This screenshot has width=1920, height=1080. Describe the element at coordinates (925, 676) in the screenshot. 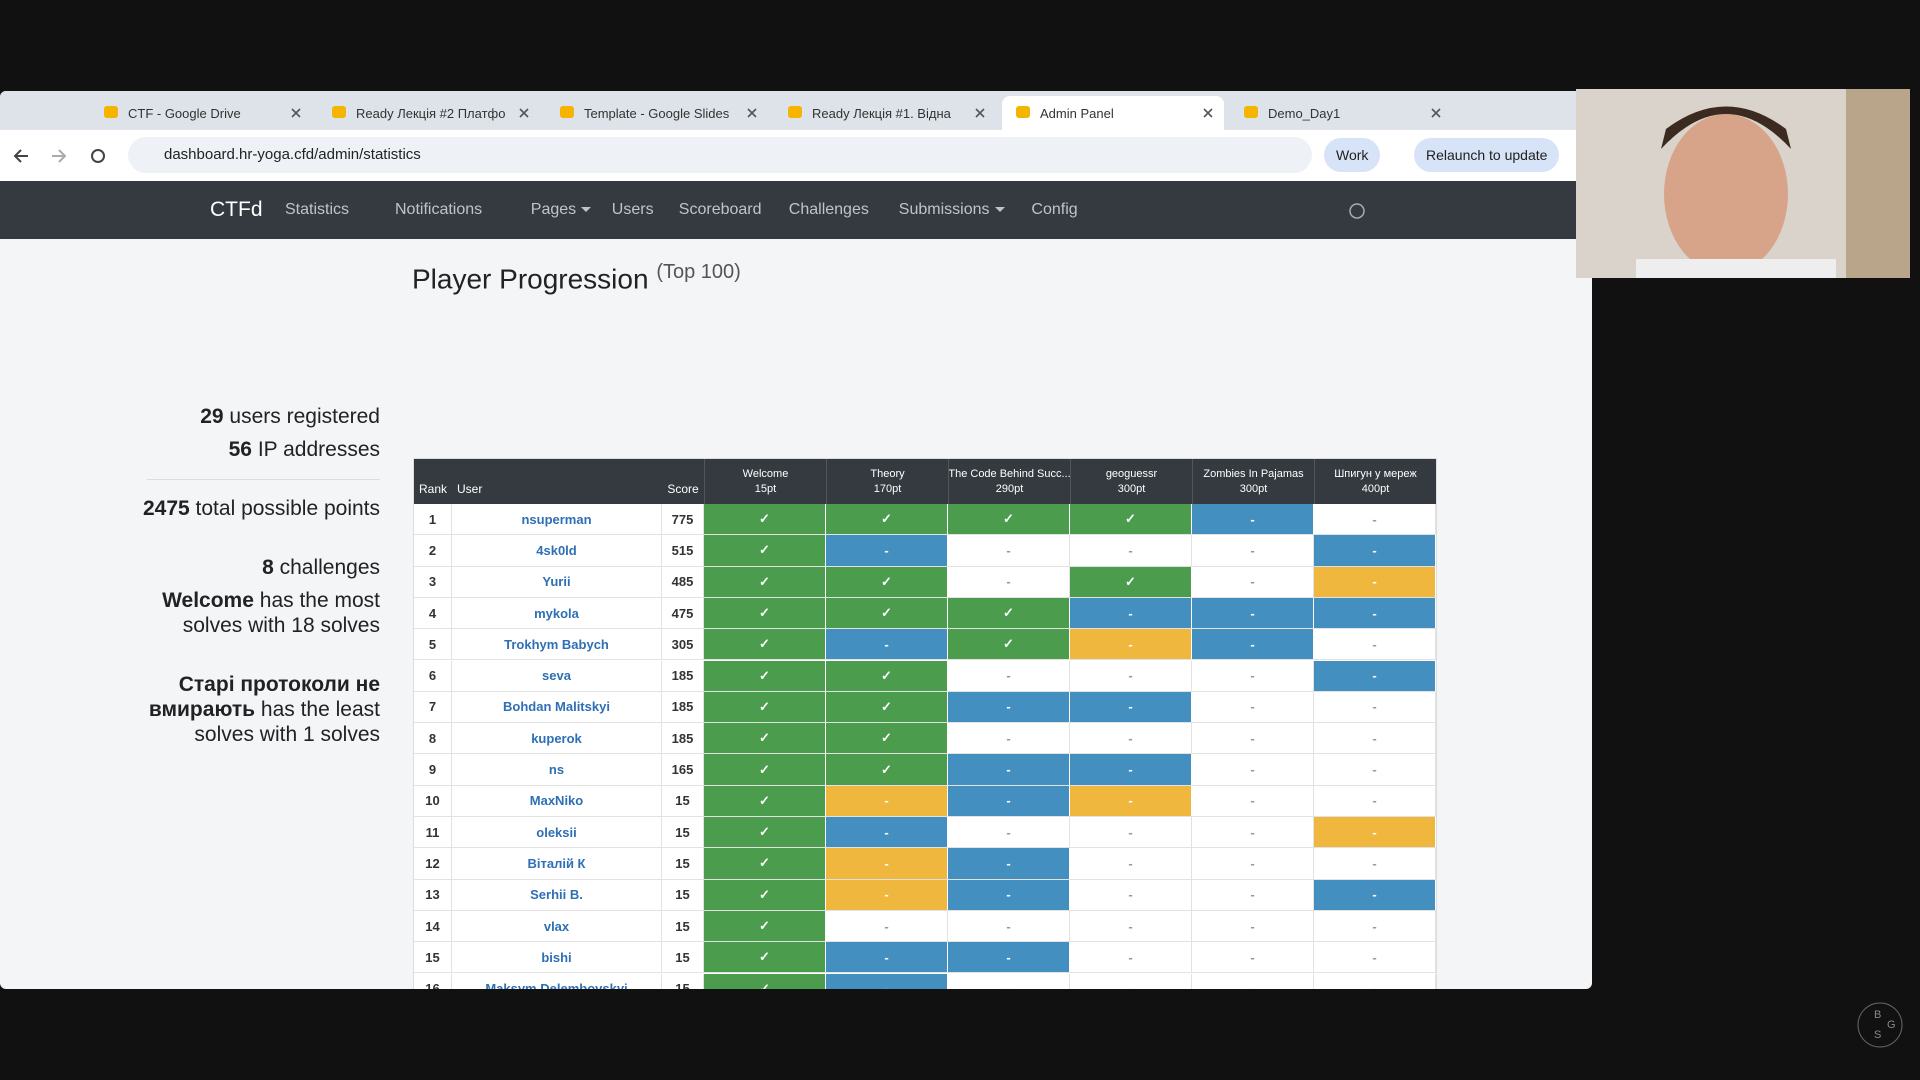

I see `table-row: 6 seva 185 ✓ ✓ - - - -` at that location.